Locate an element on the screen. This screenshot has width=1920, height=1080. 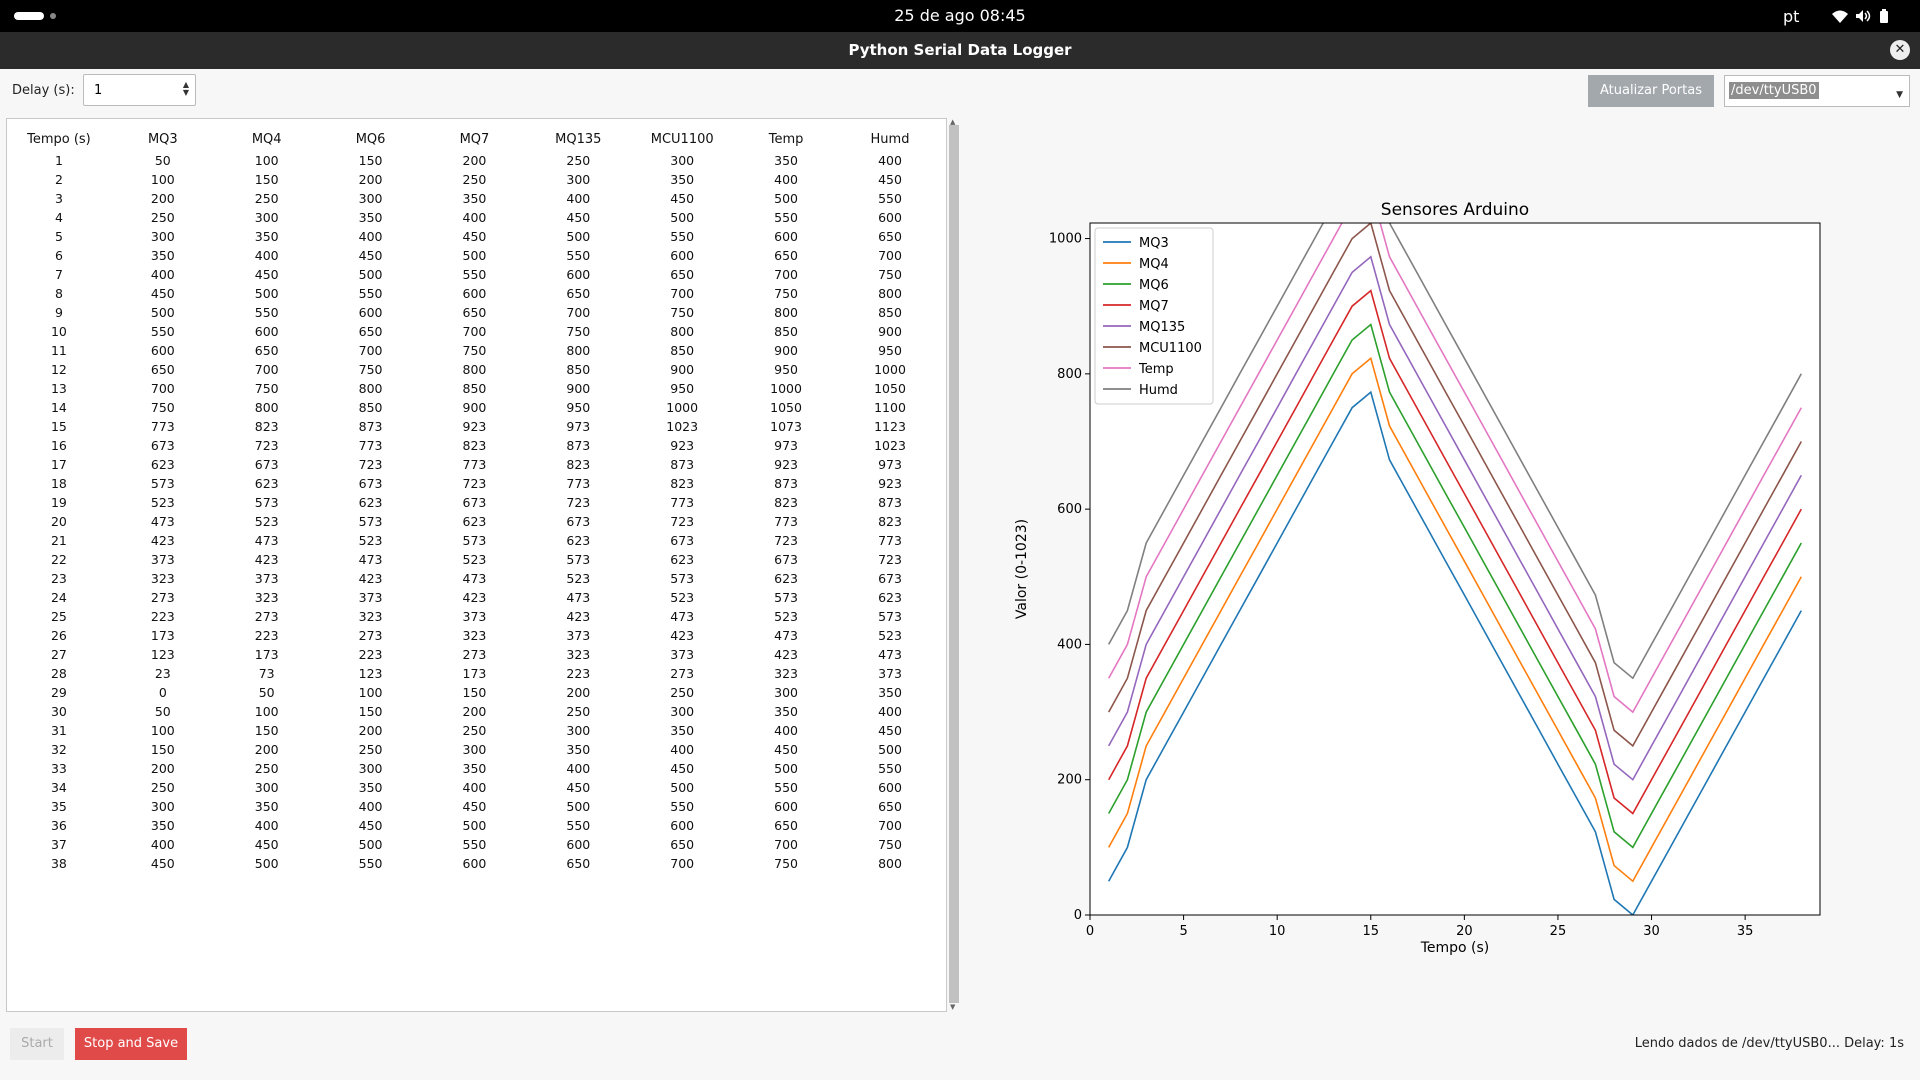
table-row: 8 450 500 550 600 650 700 750 800 is located at coordinates (474, 293).